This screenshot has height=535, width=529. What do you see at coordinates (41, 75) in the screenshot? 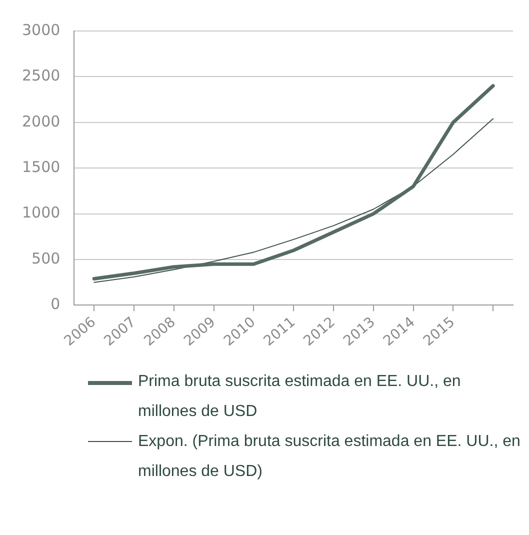
I see `y-tick-label: 2500` at bounding box center [41, 75].